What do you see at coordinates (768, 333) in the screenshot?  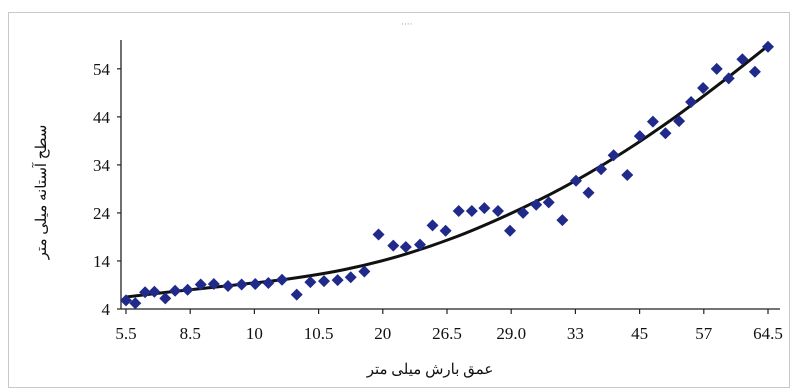 I see `x-tick-label: 64.5` at bounding box center [768, 333].